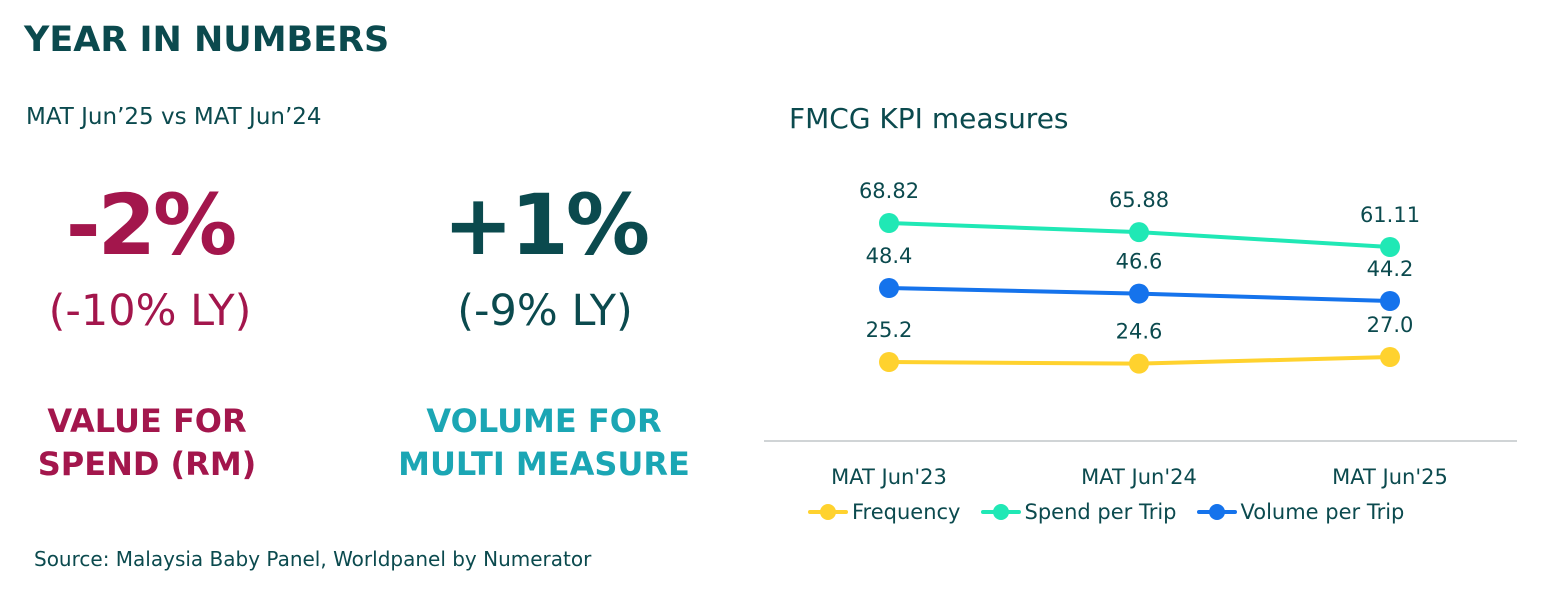 Image resolution: width=1549 pixels, height=593 pixels. Describe the element at coordinates (1139, 262) in the screenshot. I see `data-label-volume-per-trip-1: 46.6` at that location.